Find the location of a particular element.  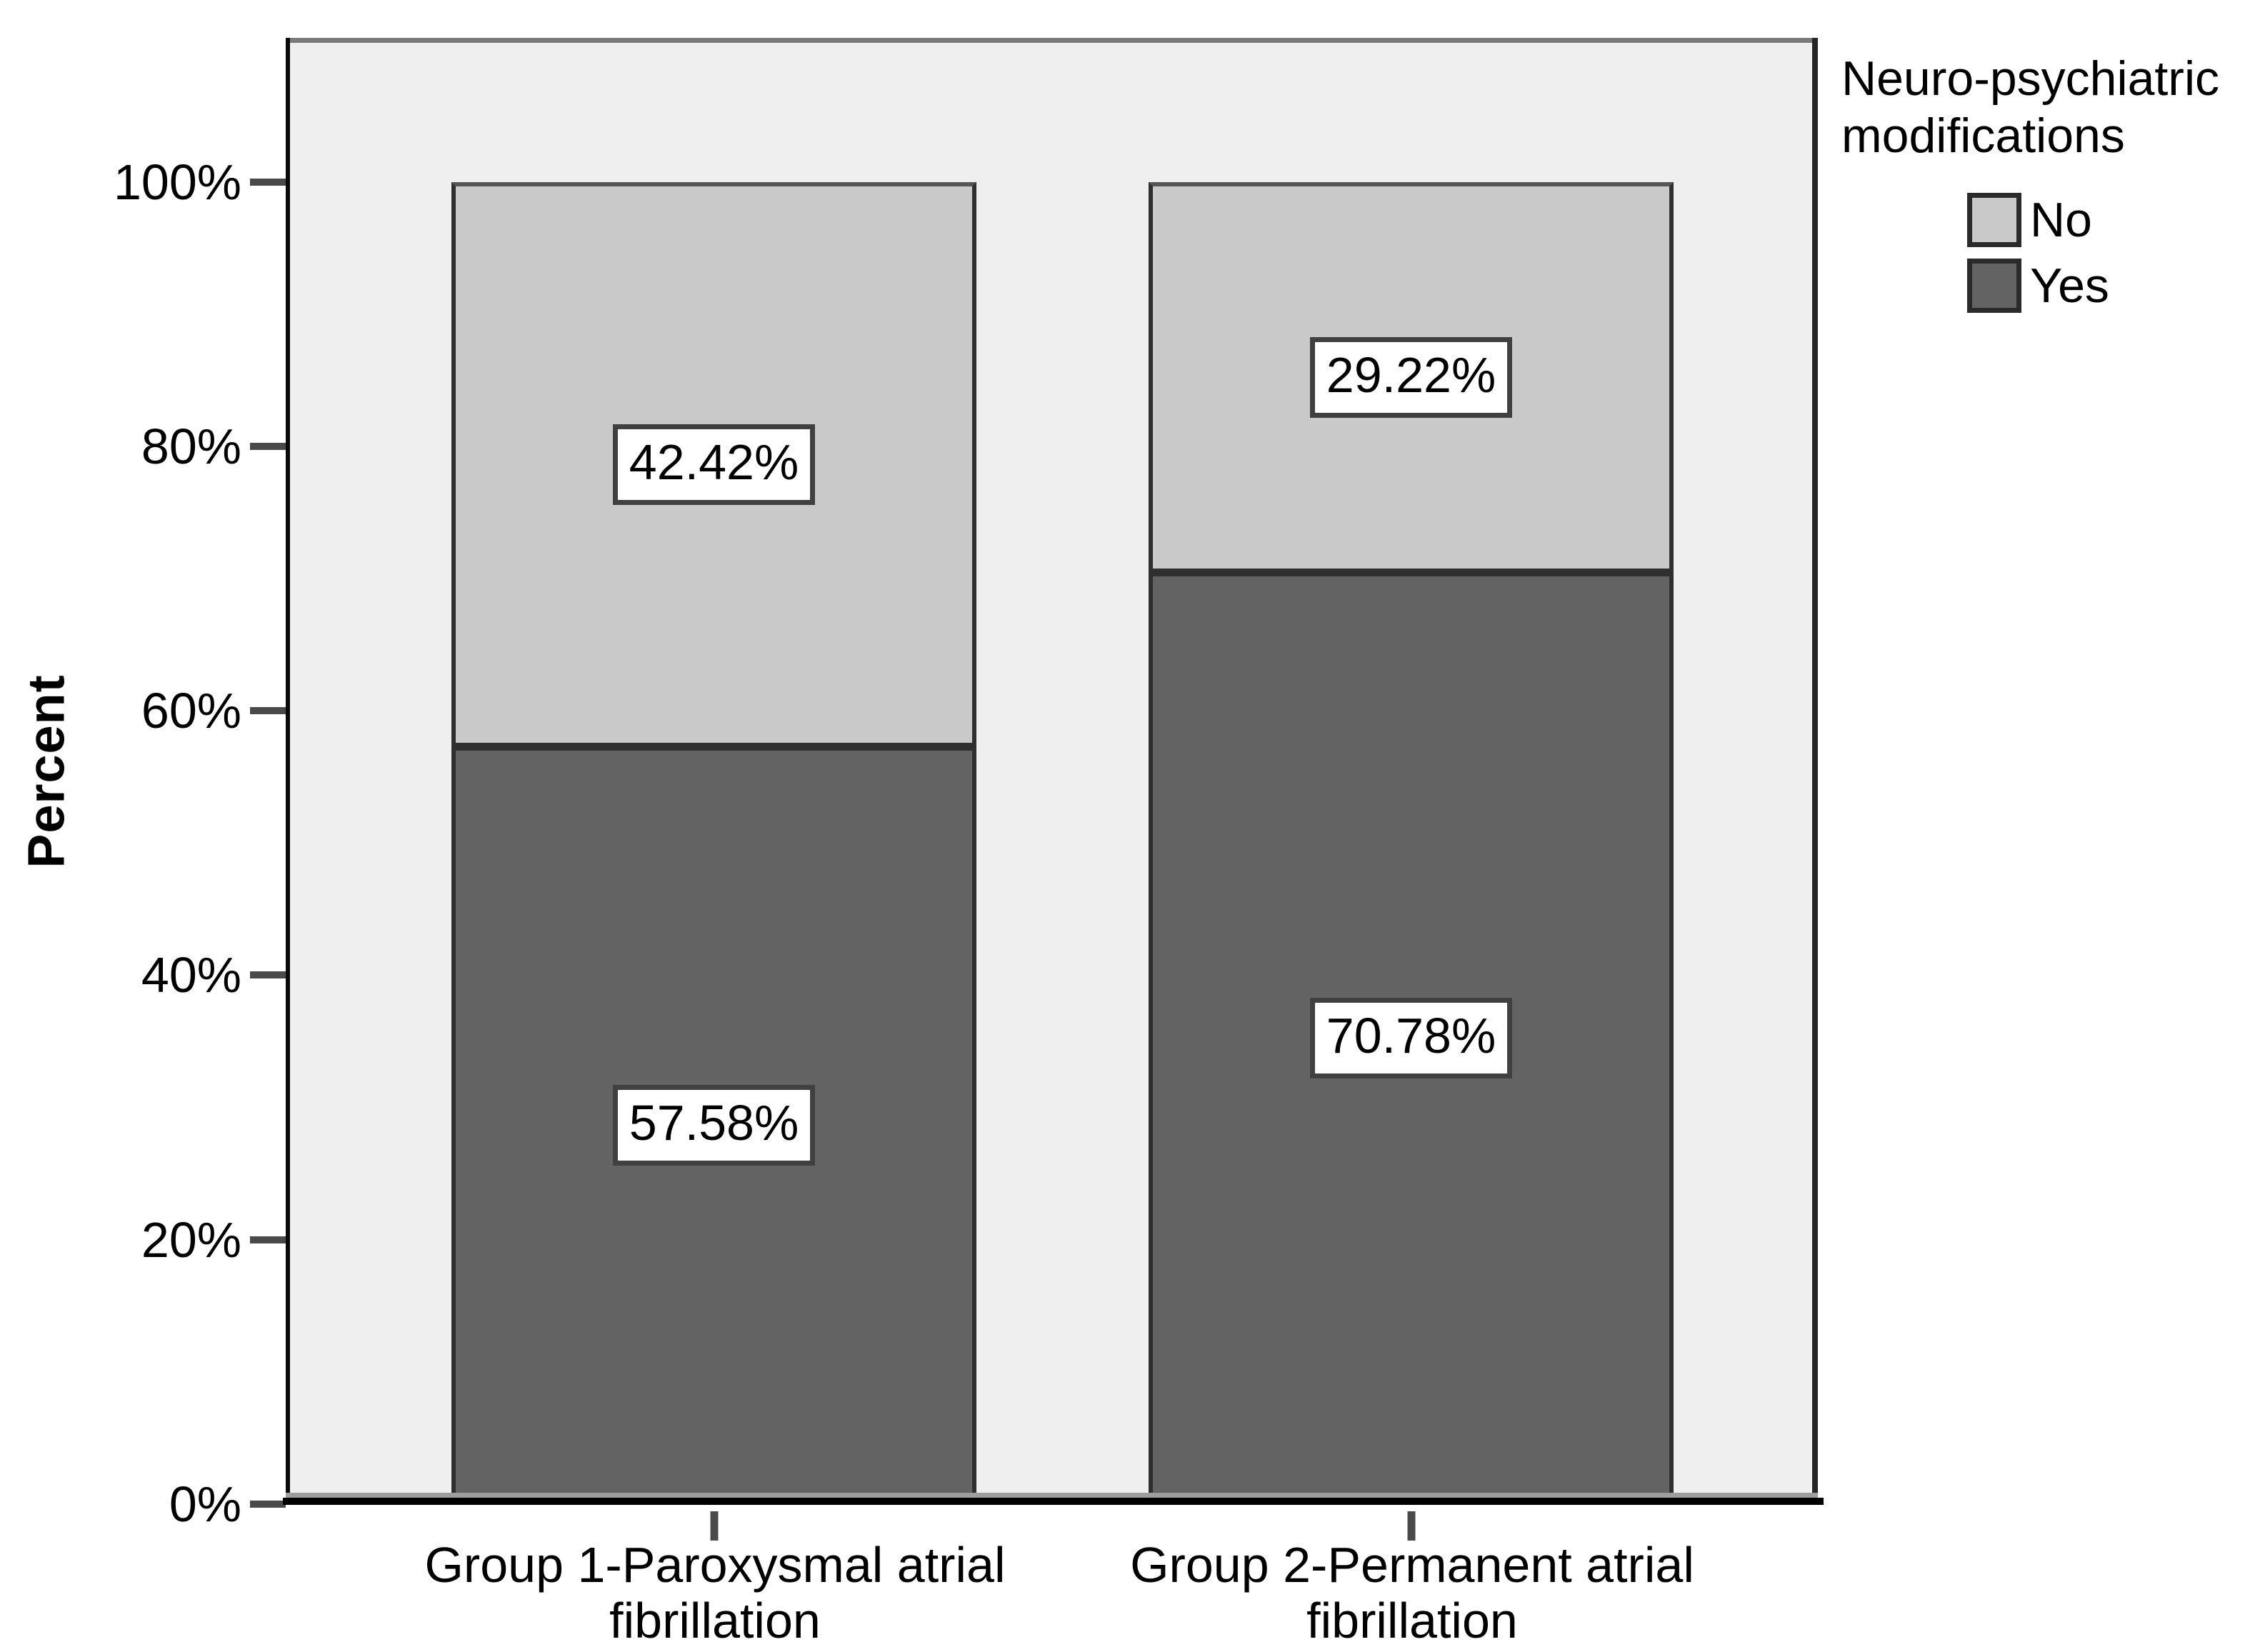

y-axis: 0% 20% 40% 60% 80% 100% is located at coordinates (143, 784).